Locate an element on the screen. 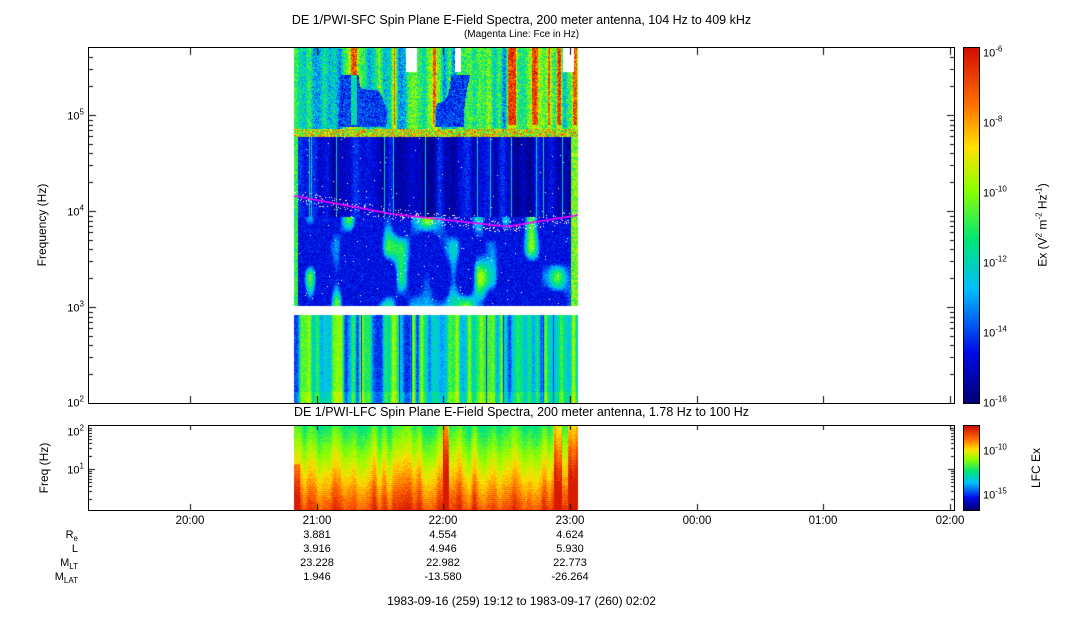  ephemeris-value: 23.228 is located at coordinates (317, 563).